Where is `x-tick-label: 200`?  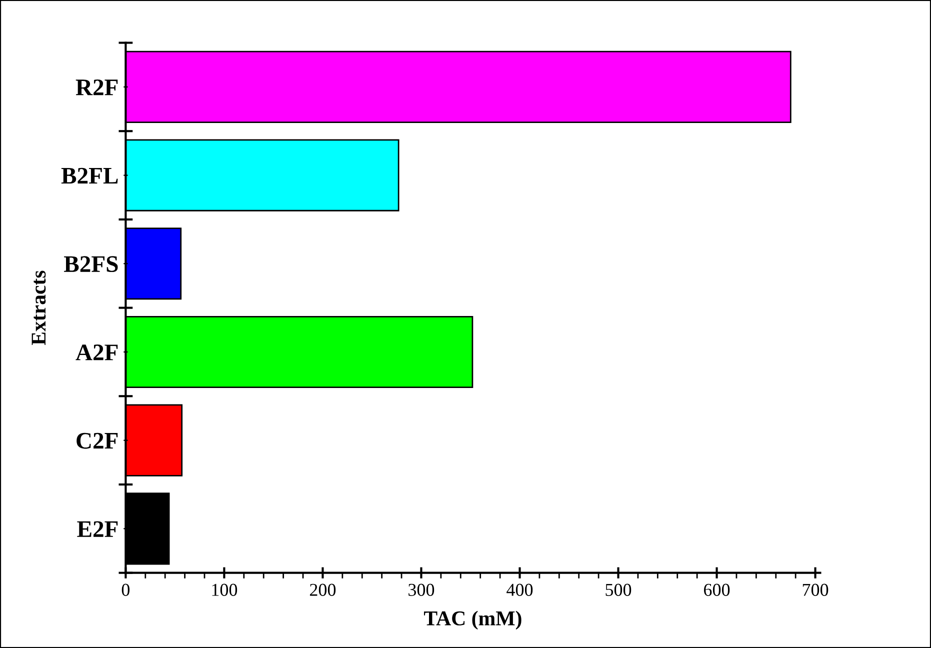 x-tick-label: 200 is located at coordinates (323, 590).